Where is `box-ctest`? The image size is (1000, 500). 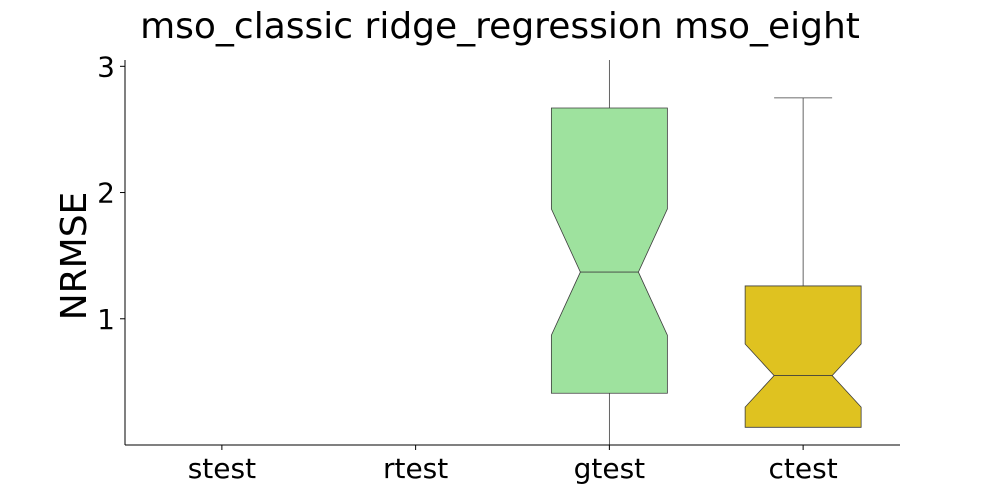 box-ctest is located at coordinates (803, 262).